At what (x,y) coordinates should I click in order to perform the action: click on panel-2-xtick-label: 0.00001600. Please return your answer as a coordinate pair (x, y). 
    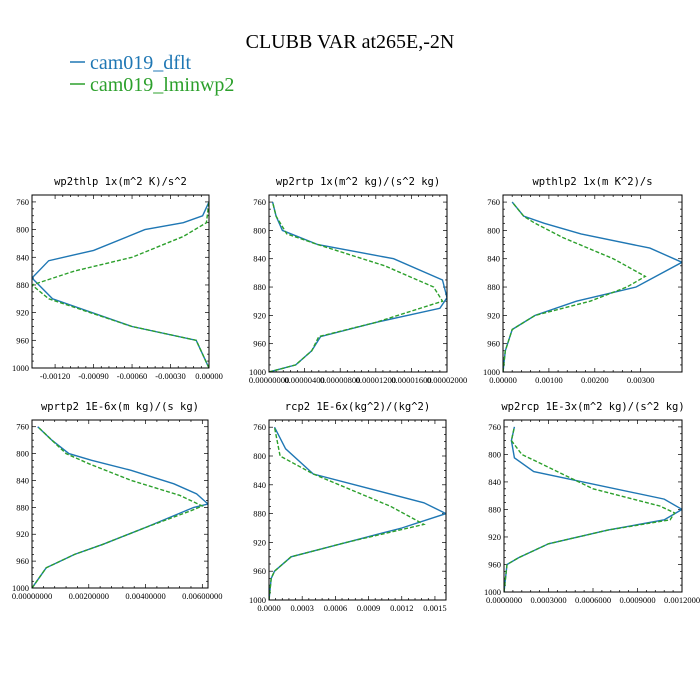
    Looking at the image, I should click on (411, 380).